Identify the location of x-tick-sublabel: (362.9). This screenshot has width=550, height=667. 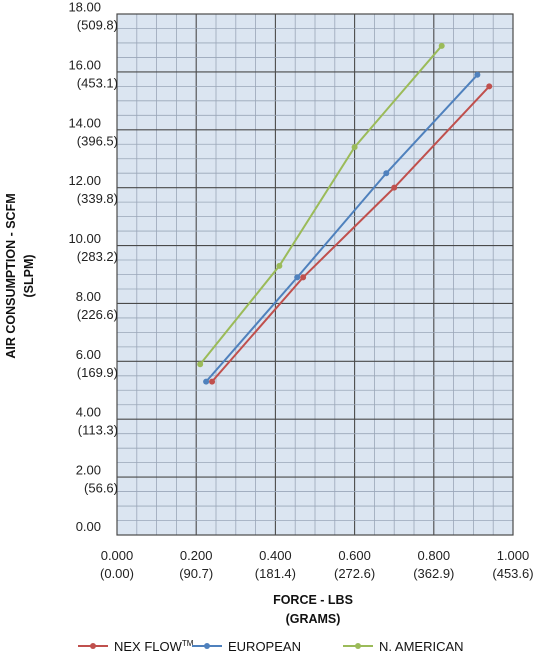
(433, 573).